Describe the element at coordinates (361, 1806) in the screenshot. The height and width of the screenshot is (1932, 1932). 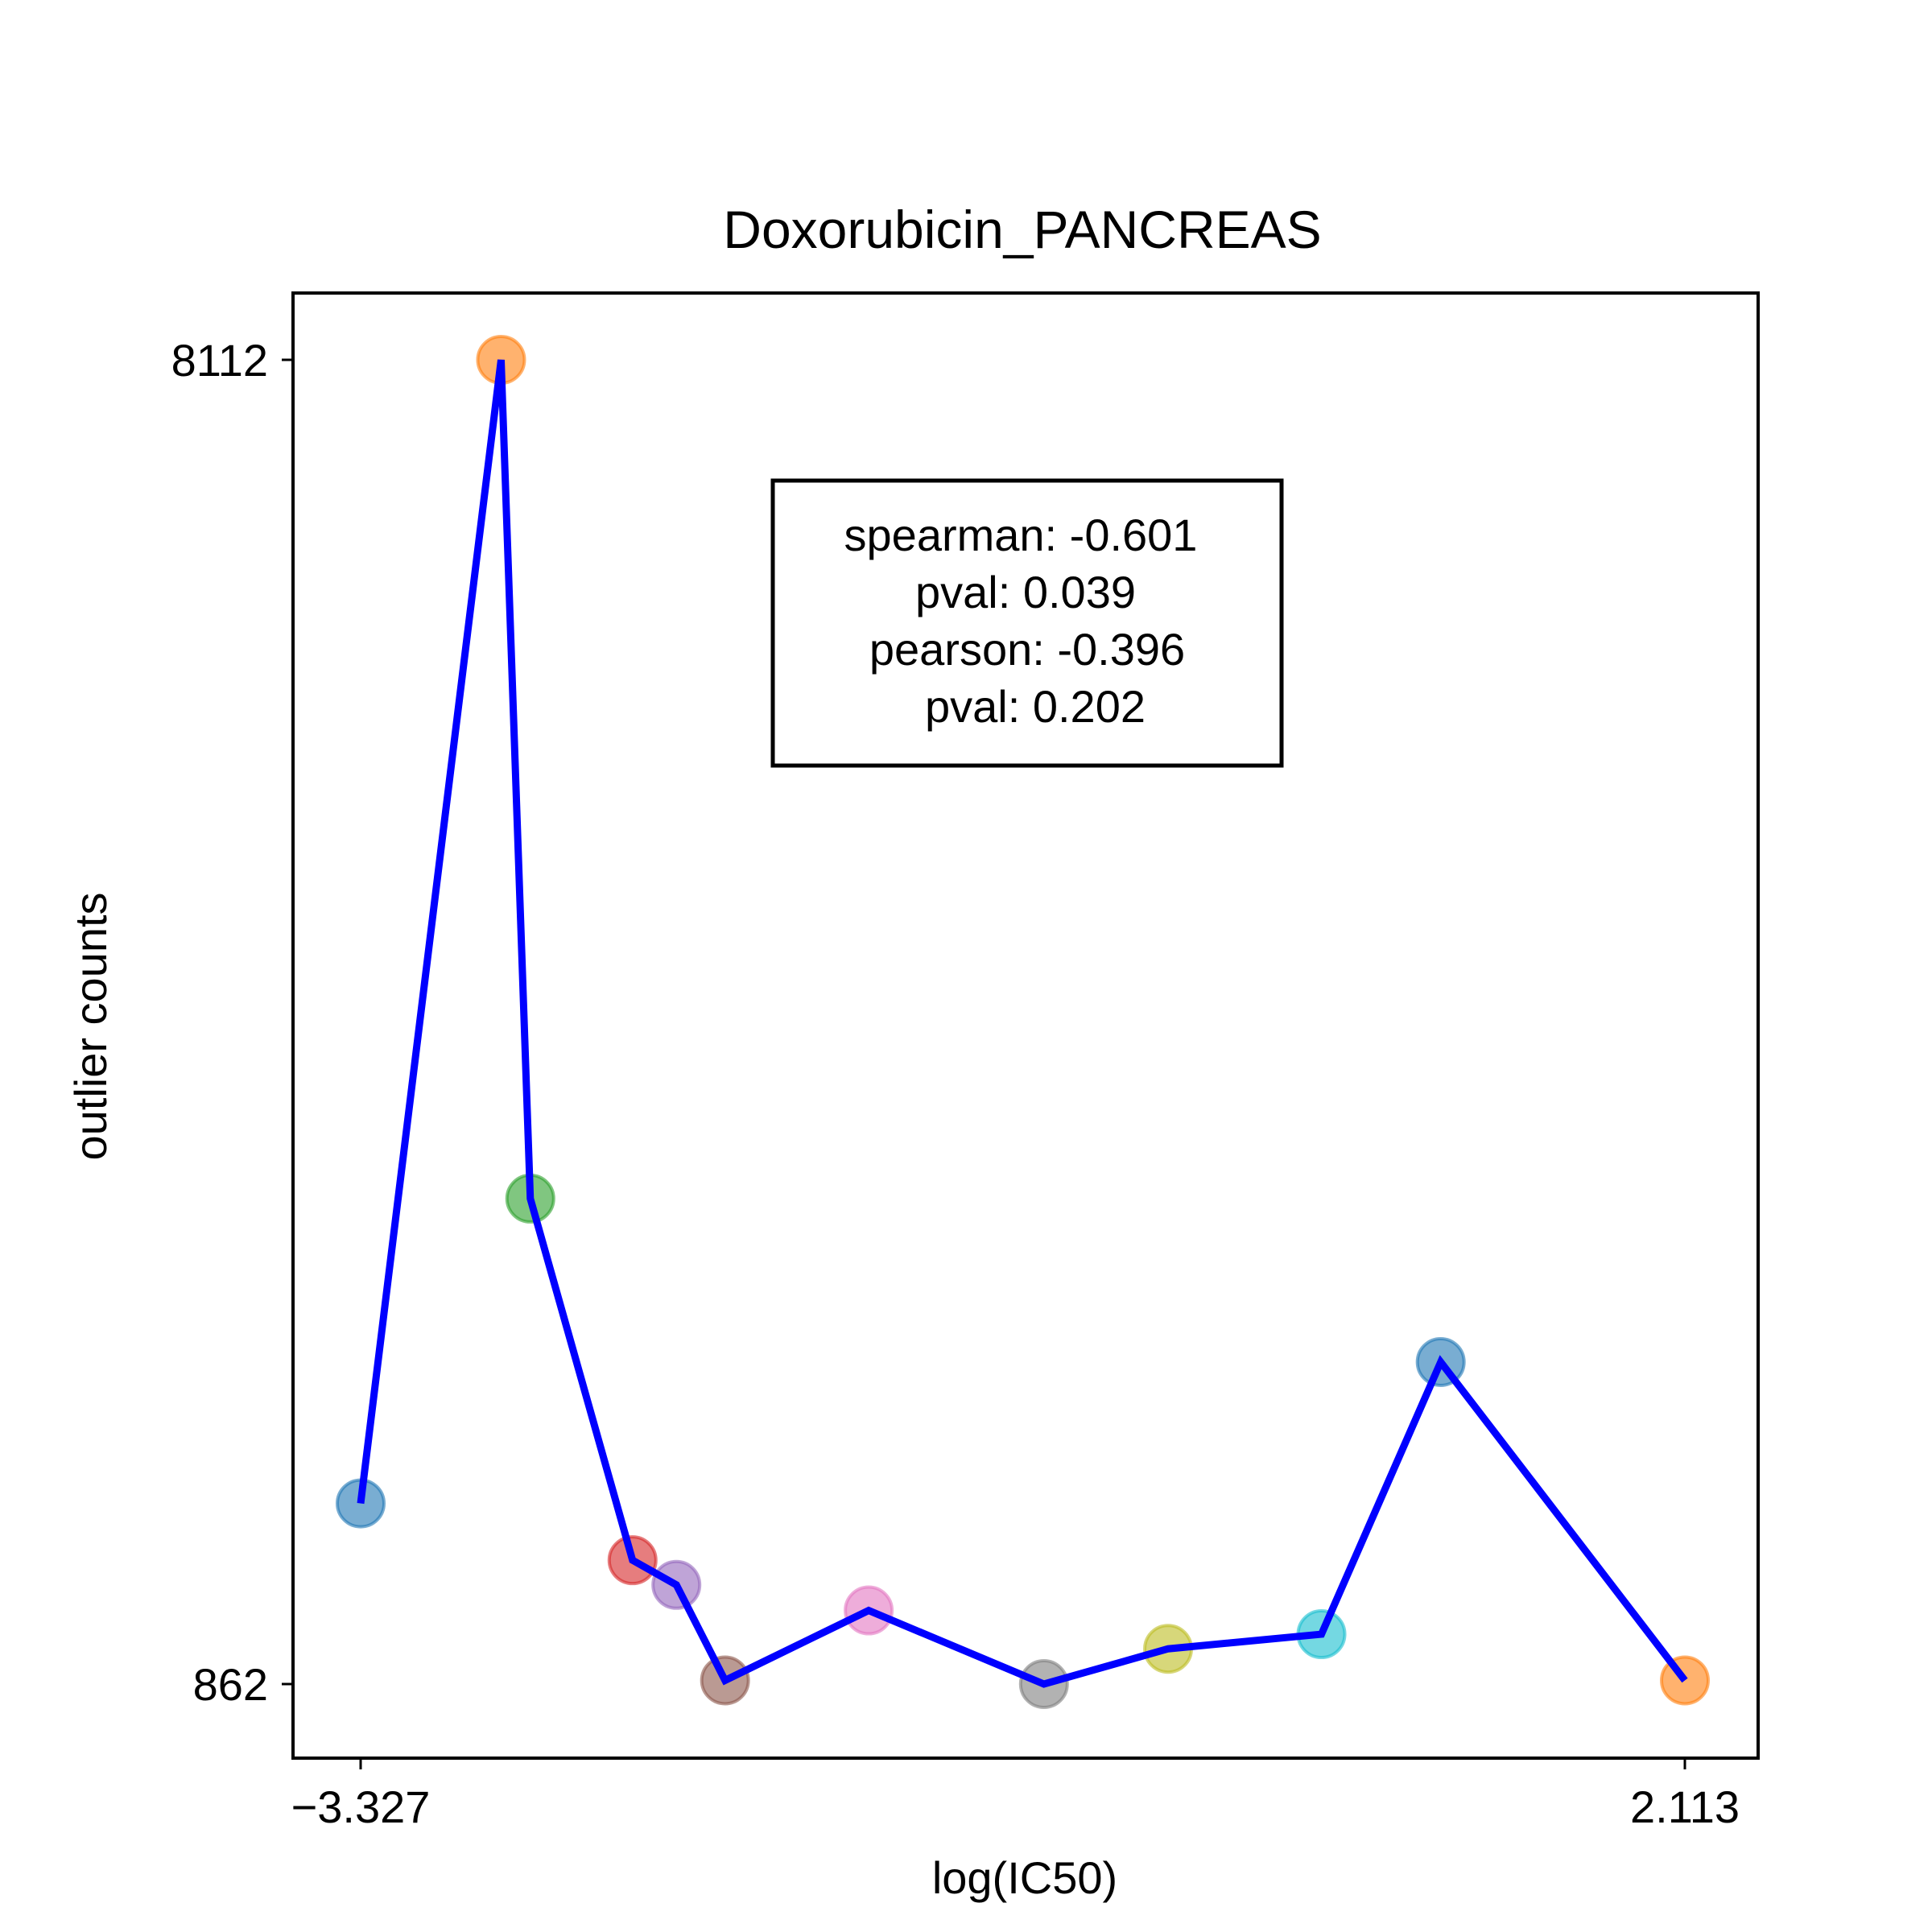
I see `x-tick-label-left: −3.327` at that location.